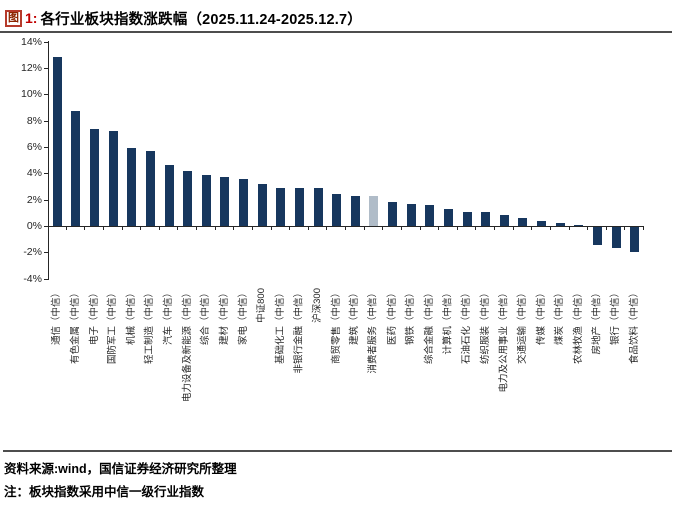 This screenshot has height=509, width=680. What do you see at coordinates (340, 18) in the screenshot?
I see `figure-title-row: 图 1: 各行业板块指数涨跌幅（2025.11.24-2025.12.7）` at bounding box center [340, 18].